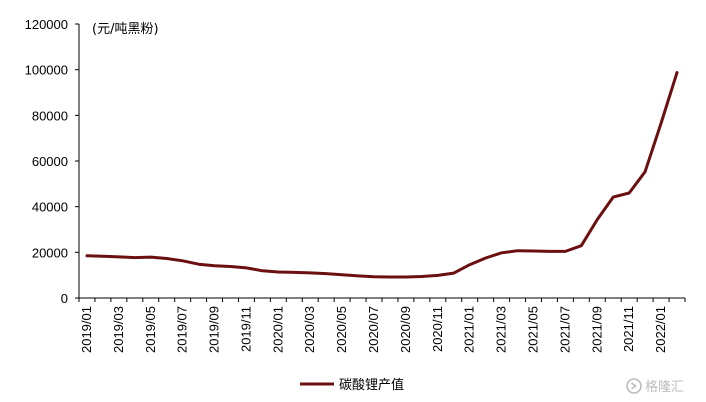  Describe the element at coordinates (50, 252) in the screenshot. I see `y-tick-label: 20000` at that location.